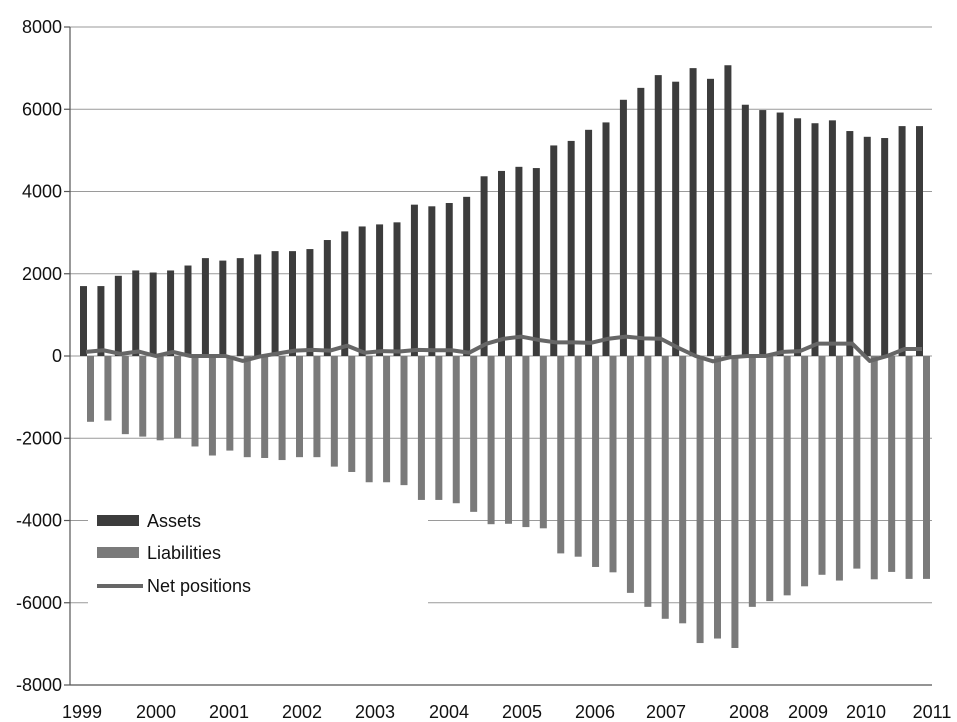 This screenshot has height=722, width=957. I want to click on bar-liabilities-2010Q3, so click(892, 464).